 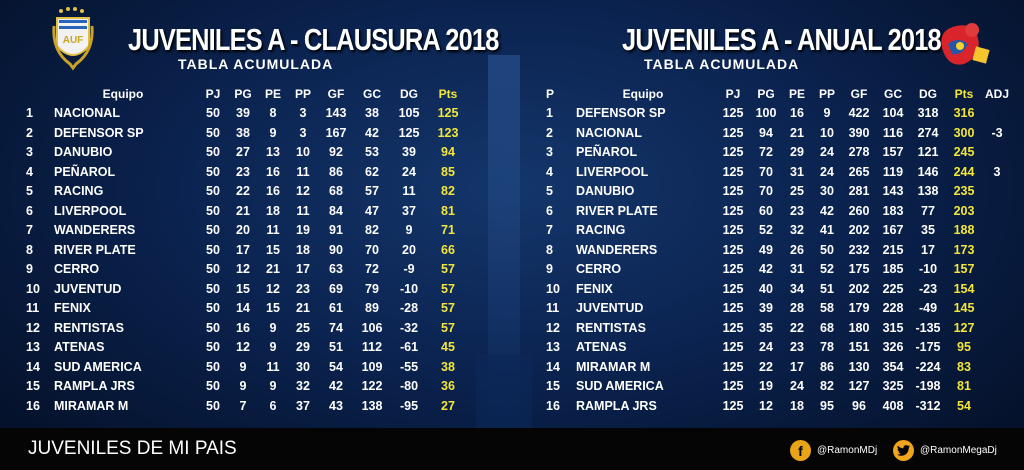 What do you see at coordinates (601, 230) in the screenshot?
I see `right-cell-team: RACING` at bounding box center [601, 230].